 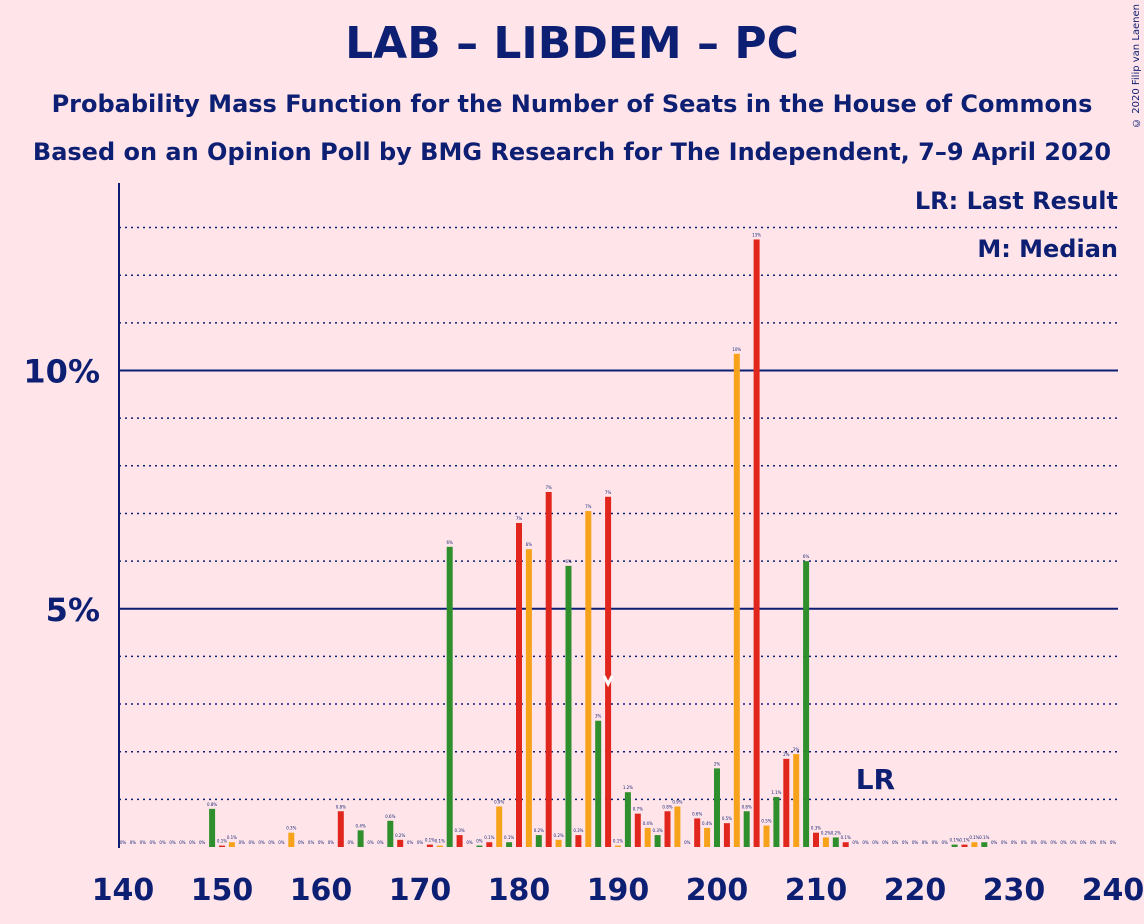 I want to click on x-tick-label: 150, so click(x=222, y=890).